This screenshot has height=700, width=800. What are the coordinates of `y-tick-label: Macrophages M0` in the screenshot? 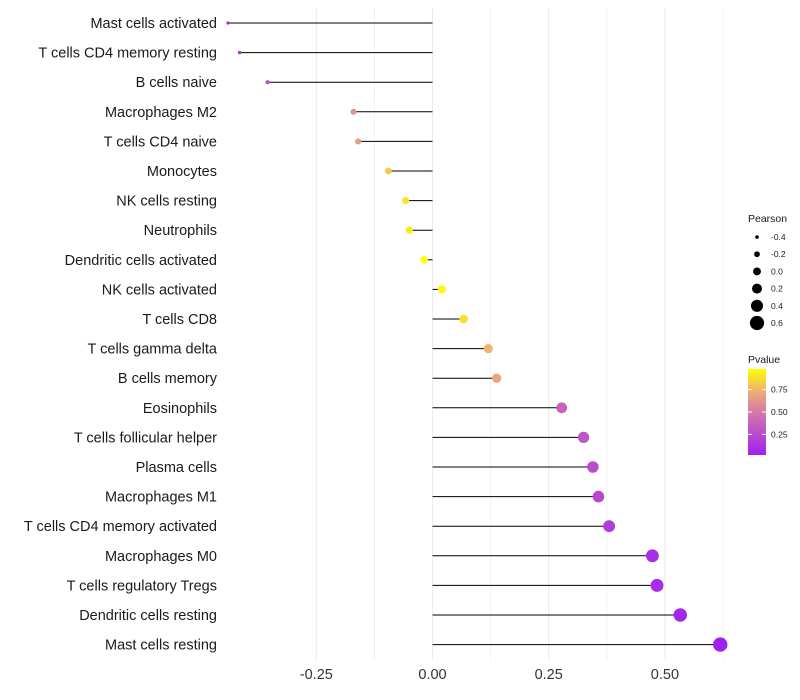 It's located at (161, 557).